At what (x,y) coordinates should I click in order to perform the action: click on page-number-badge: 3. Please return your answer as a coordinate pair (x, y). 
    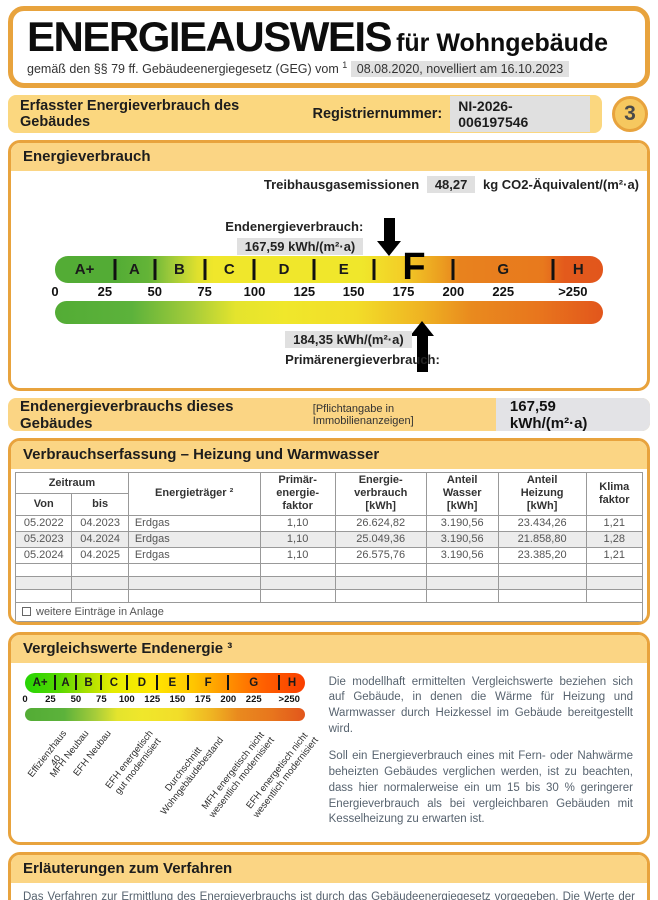
    Looking at the image, I should click on (630, 114).